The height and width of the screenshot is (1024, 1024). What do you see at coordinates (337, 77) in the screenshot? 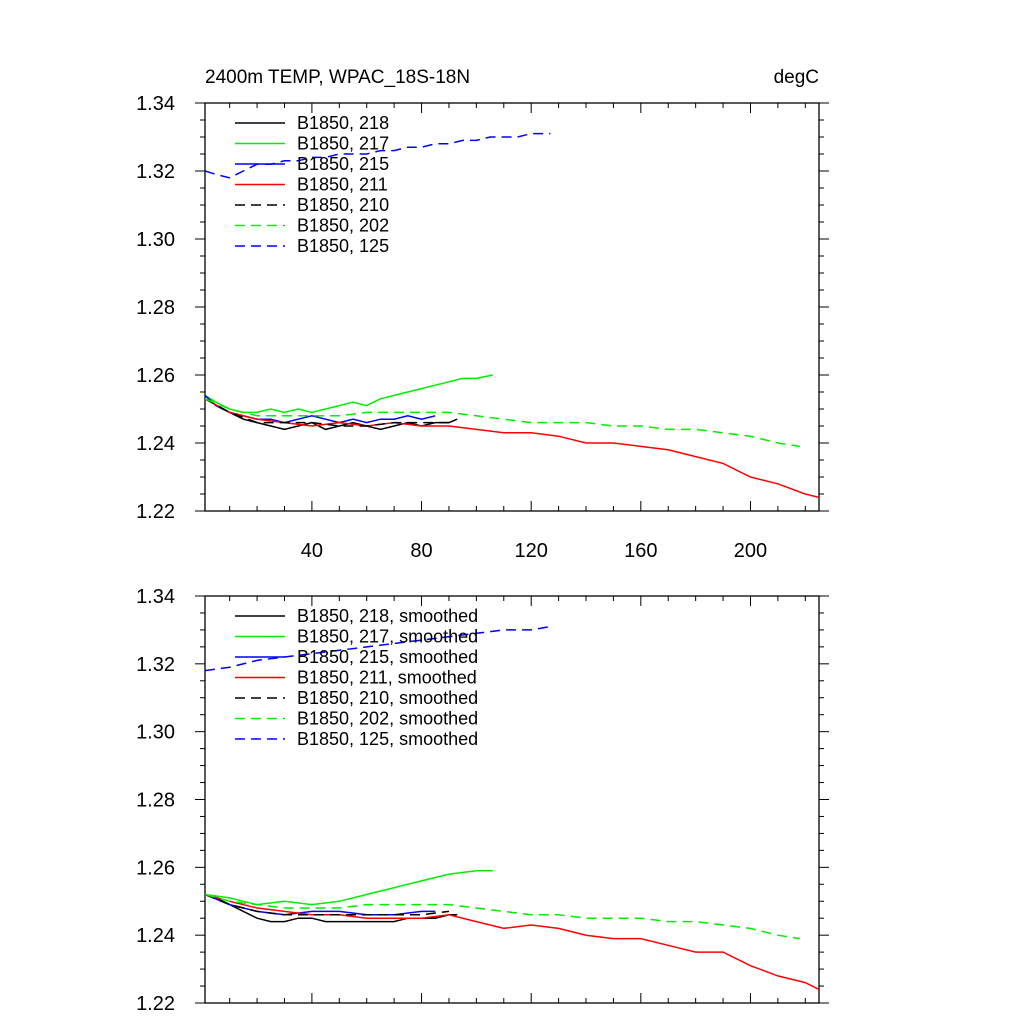
I see `chart-title: 2400m TEMP, WPAC_18S-18N` at bounding box center [337, 77].